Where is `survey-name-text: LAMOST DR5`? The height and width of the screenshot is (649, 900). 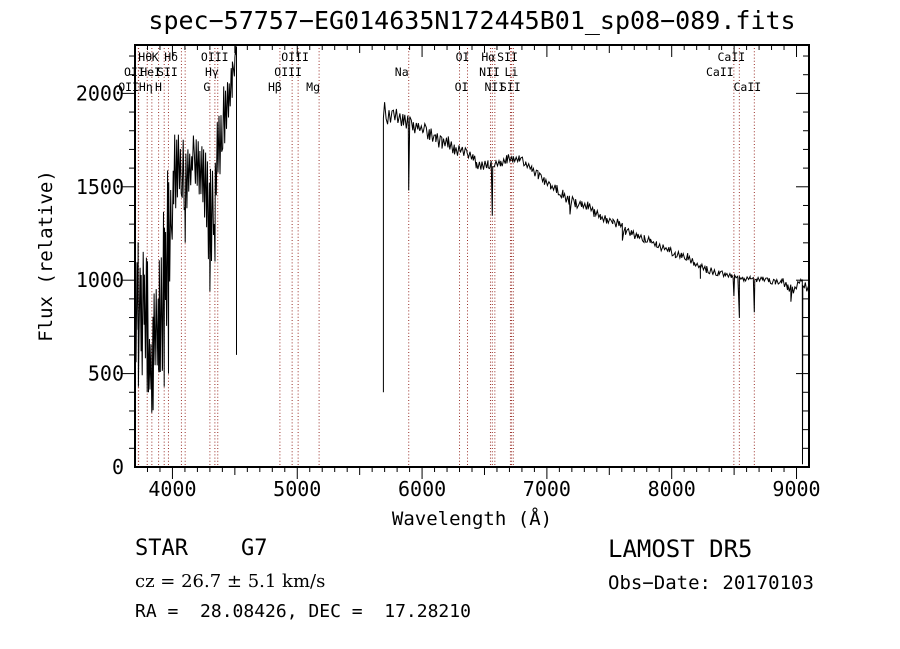 survey-name-text: LAMOST DR5 is located at coordinates (680, 549).